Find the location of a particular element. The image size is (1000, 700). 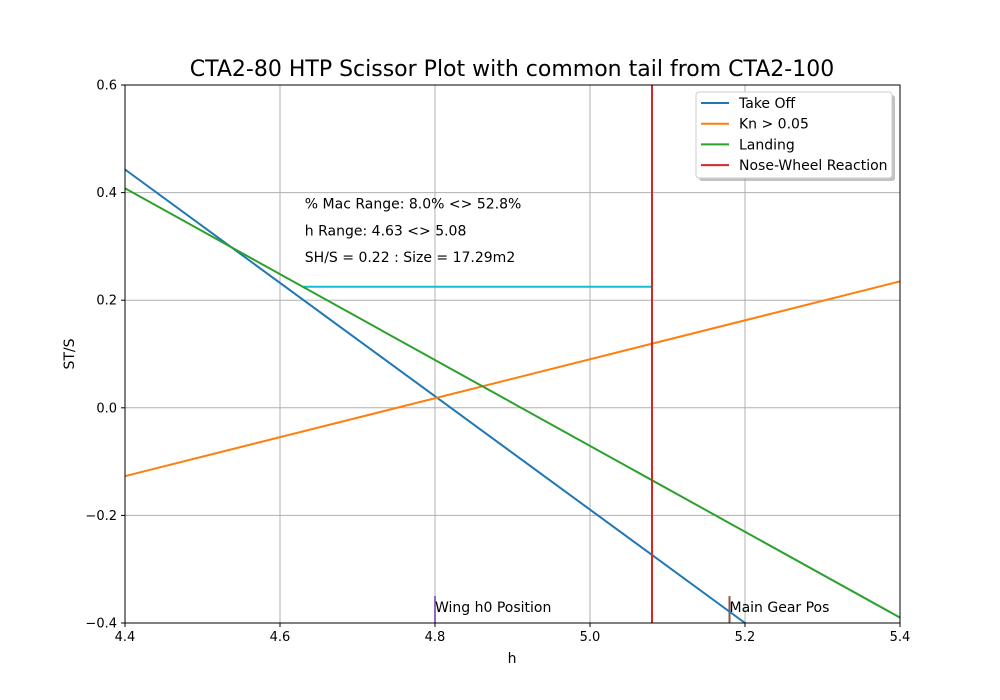

y-tick-label: 0.6 is located at coordinates (106, 86).